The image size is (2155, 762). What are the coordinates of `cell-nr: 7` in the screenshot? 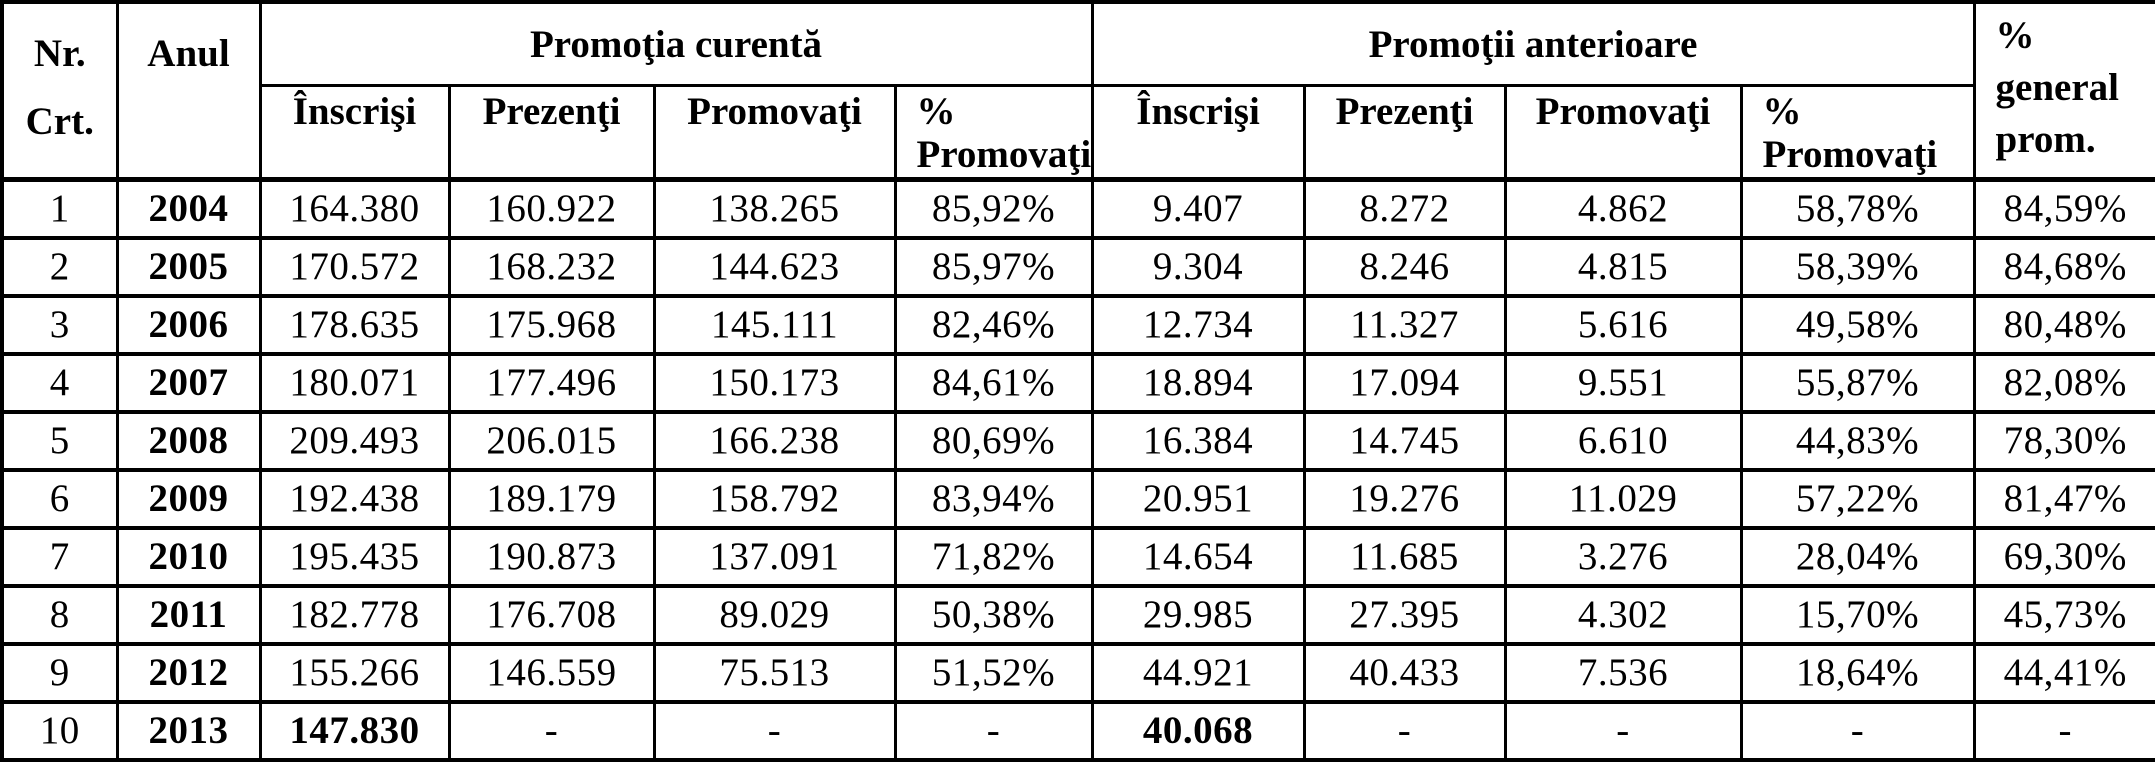 It's located at (59, 556).